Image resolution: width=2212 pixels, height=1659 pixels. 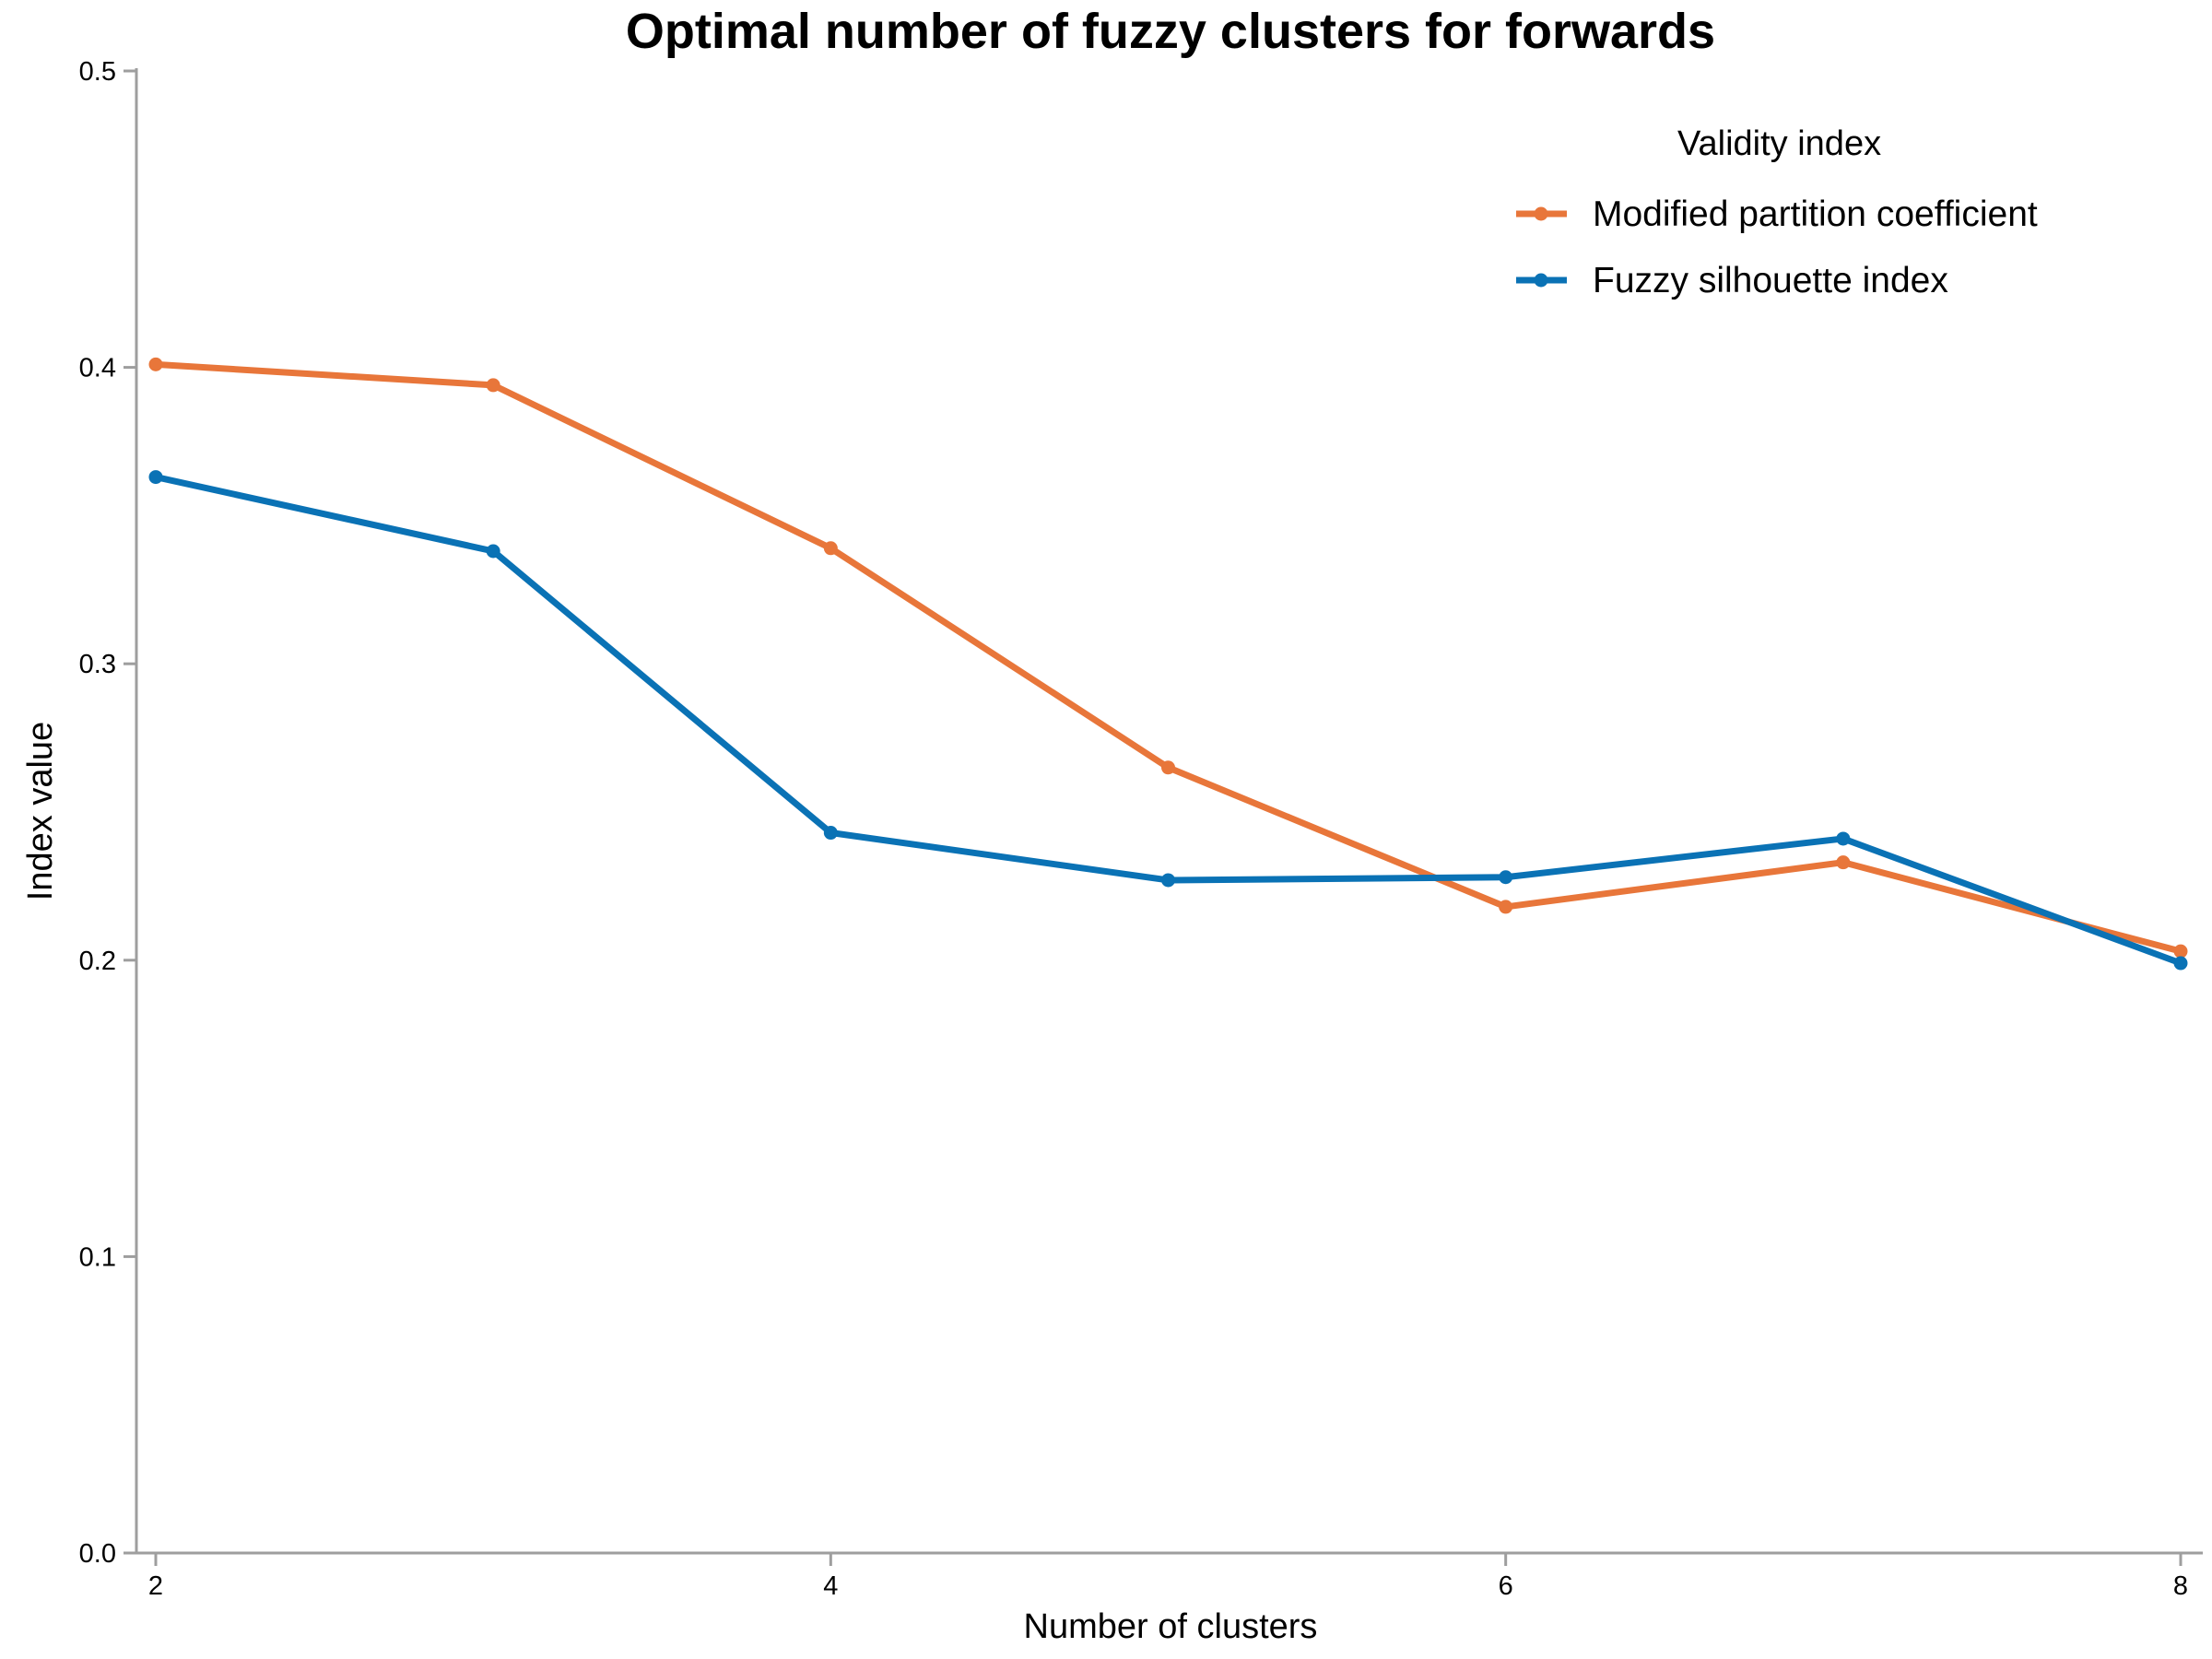 What do you see at coordinates (1168, 1577) in the screenshot?
I see `x-ticks: 2 4 6 8` at bounding box center [1168, 1577].